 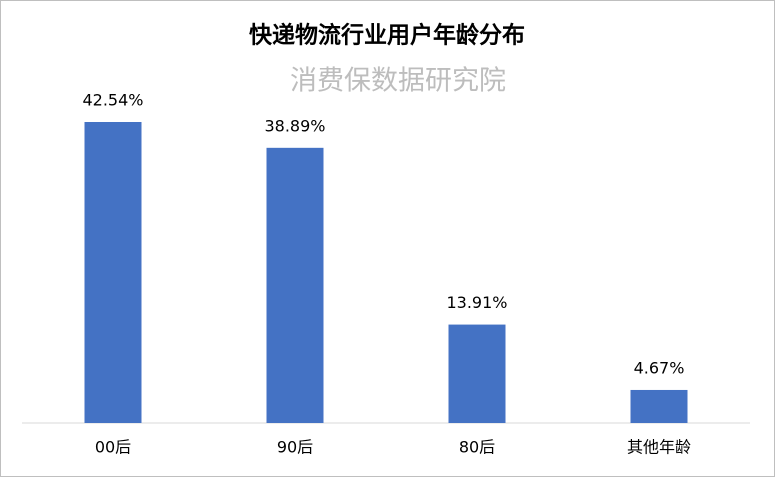 I want to click on data-label: 38.89%, so click(x=294, y=125).